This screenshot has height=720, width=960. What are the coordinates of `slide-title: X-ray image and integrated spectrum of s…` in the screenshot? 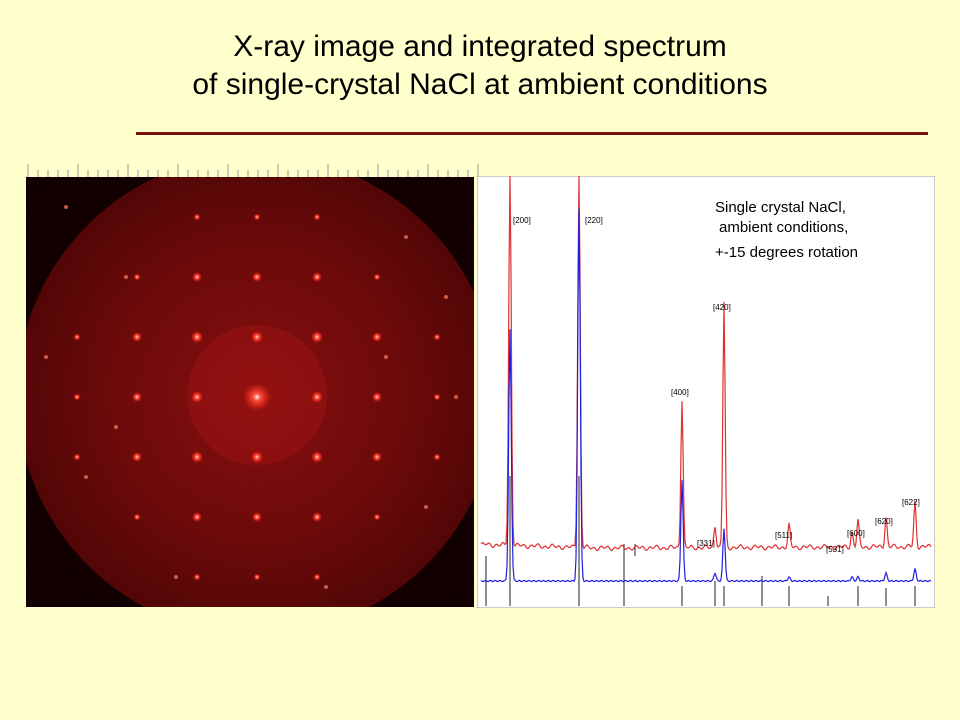 It's located at (480, 66).